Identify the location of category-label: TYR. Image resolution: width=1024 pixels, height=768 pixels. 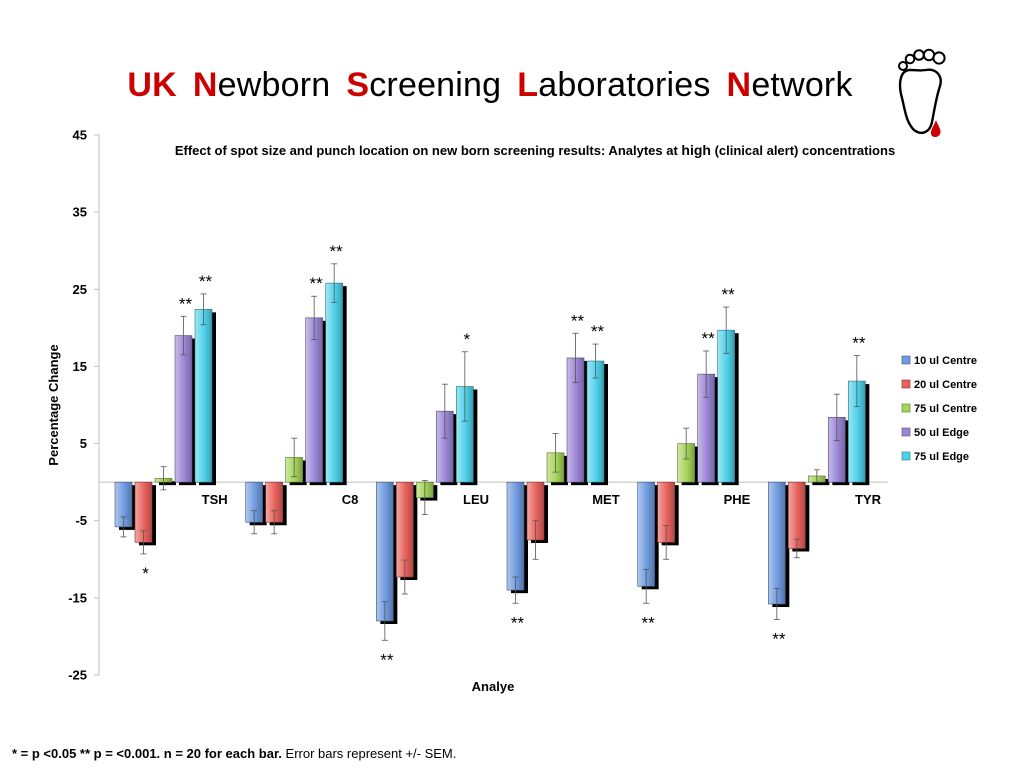
(868, 499).